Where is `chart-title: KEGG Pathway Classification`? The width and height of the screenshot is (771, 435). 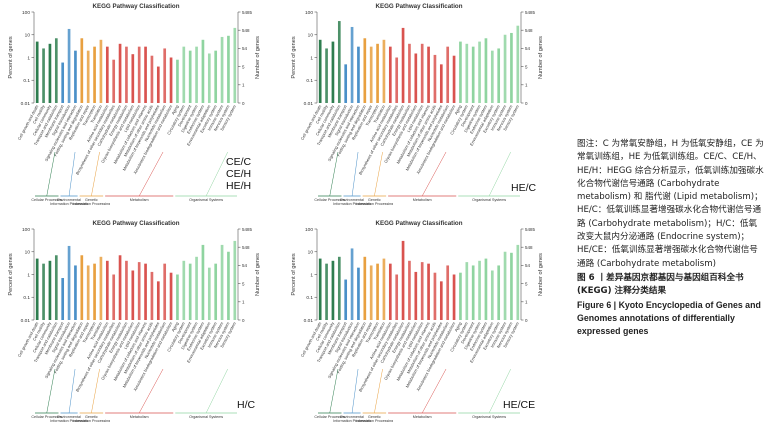
chart-title: KEGG Pathway Classification is located at coordinates (136, 6).